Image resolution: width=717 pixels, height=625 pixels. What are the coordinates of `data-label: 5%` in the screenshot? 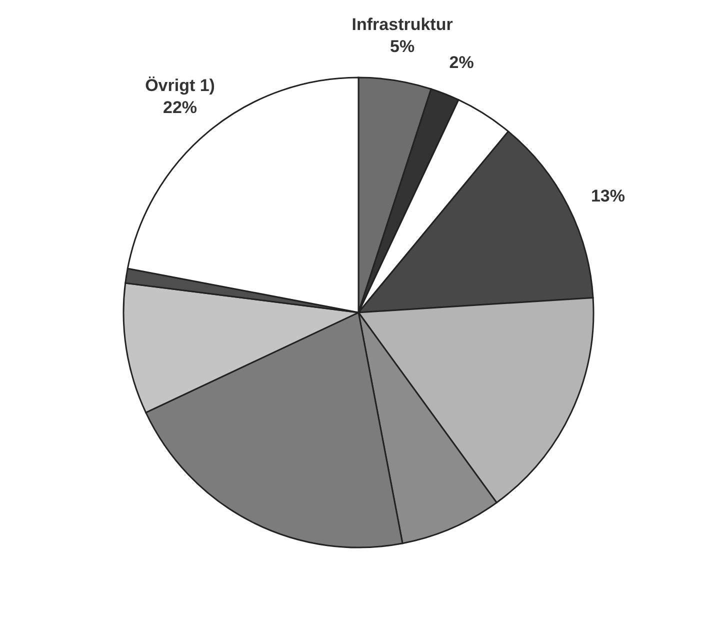 It's located at (402, 46).